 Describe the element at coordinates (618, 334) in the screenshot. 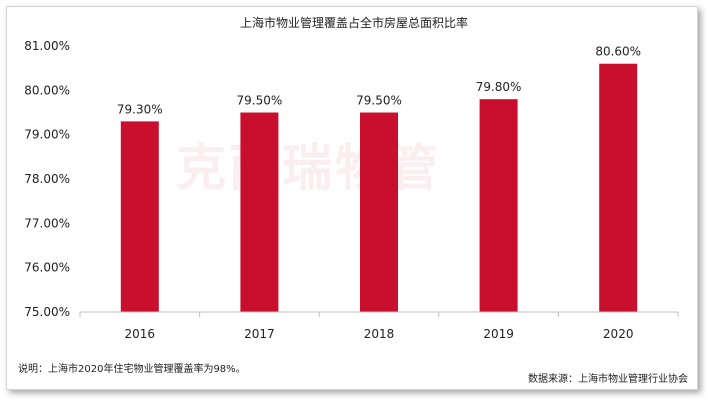

I see `x-tick-label: 2020` at that location.